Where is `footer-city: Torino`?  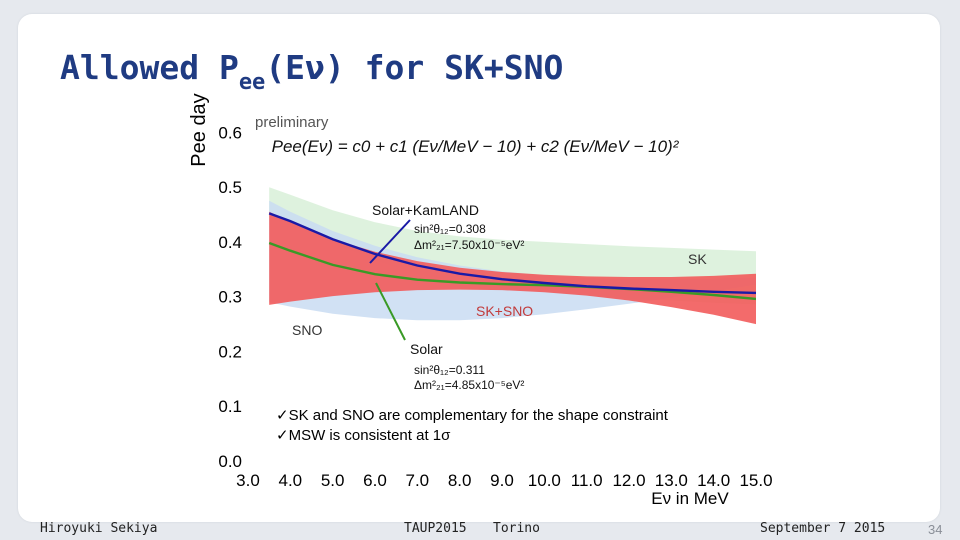
footer-city: Torino is located at coordinates (516, 528).